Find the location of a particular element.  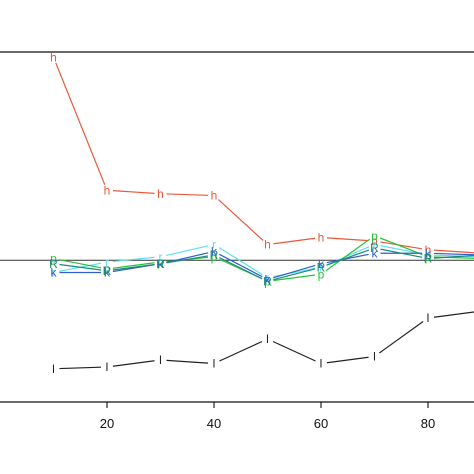

series-k: kkkkkkkkkk is located at coordinates (262, 266).